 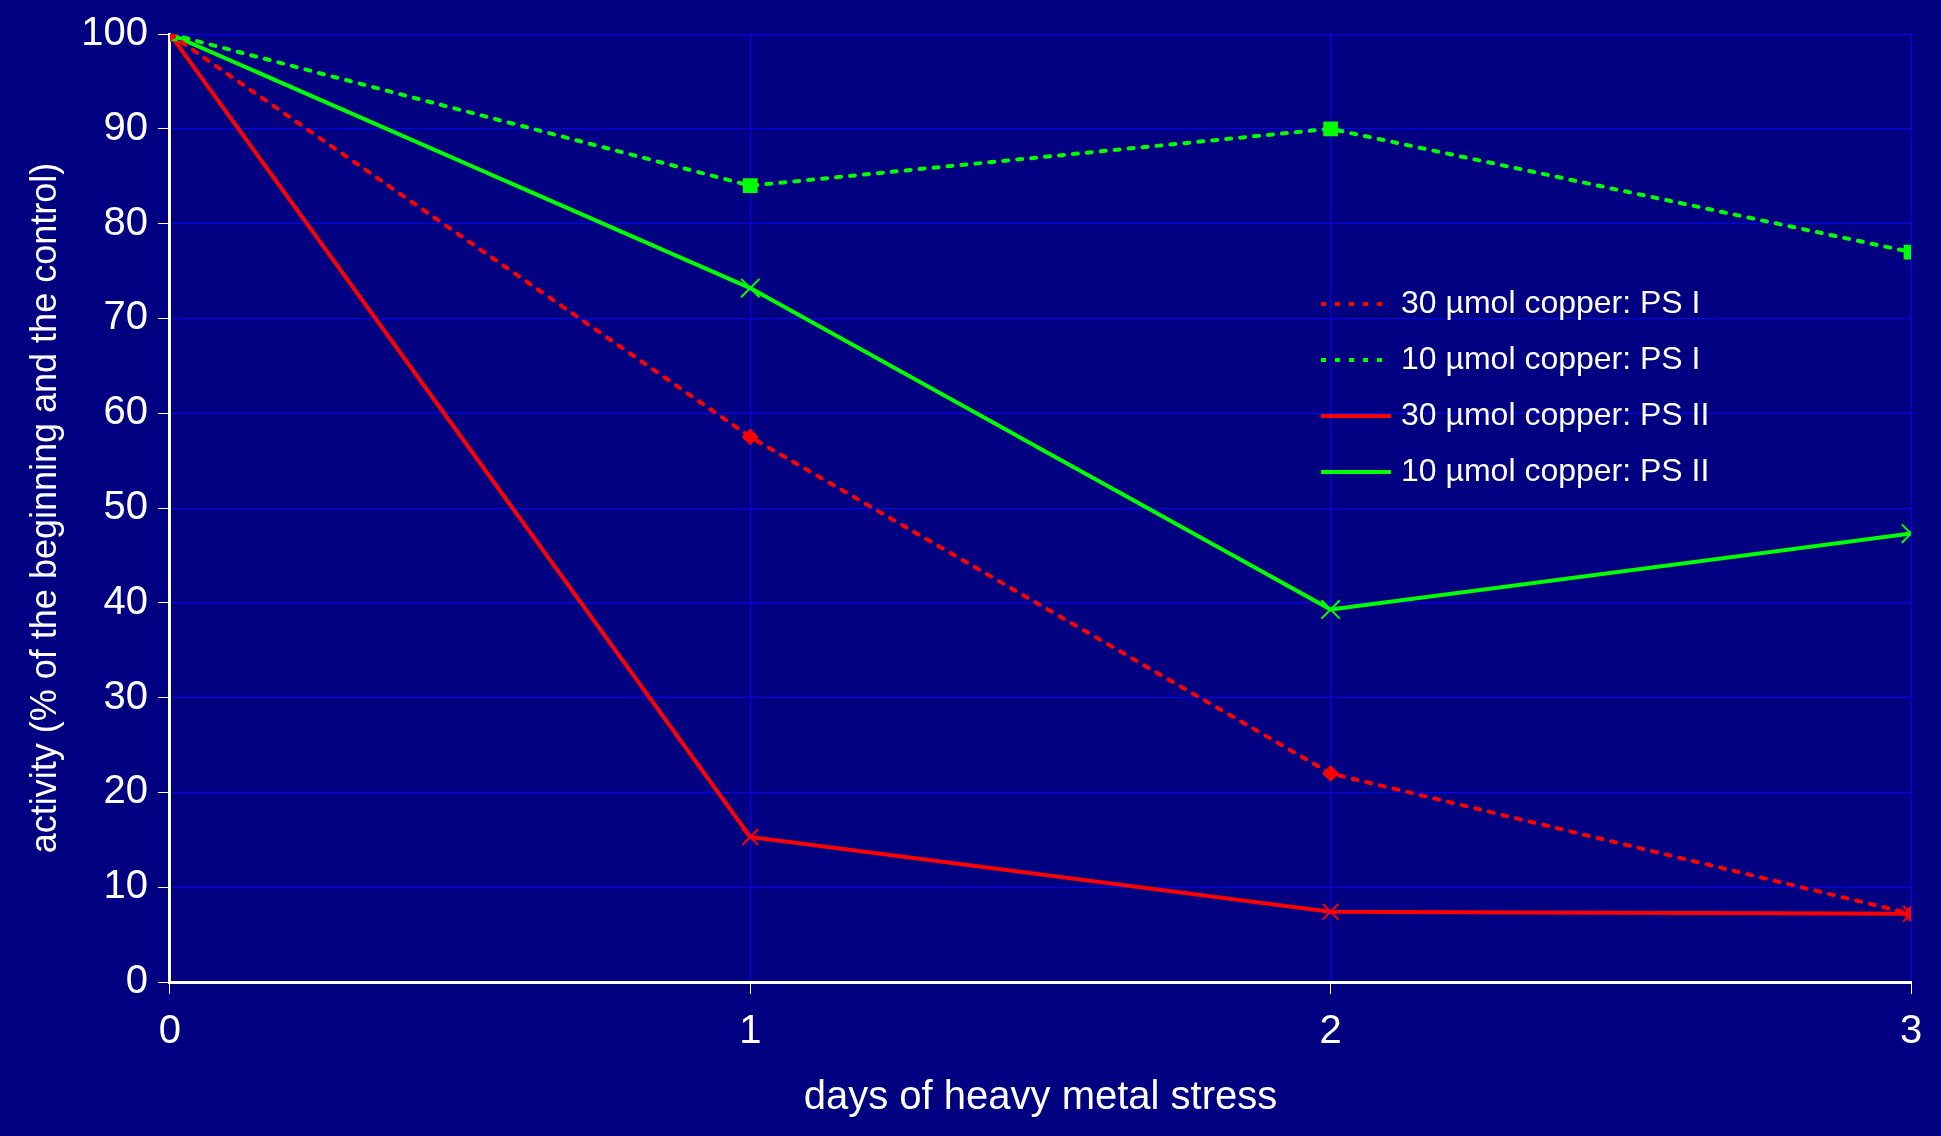 What do you see at coordinates (43, 508) in the screenshot?
I see `y-axis-title: activity (% of the beginning and the control)` at bounding box center [43, 508].